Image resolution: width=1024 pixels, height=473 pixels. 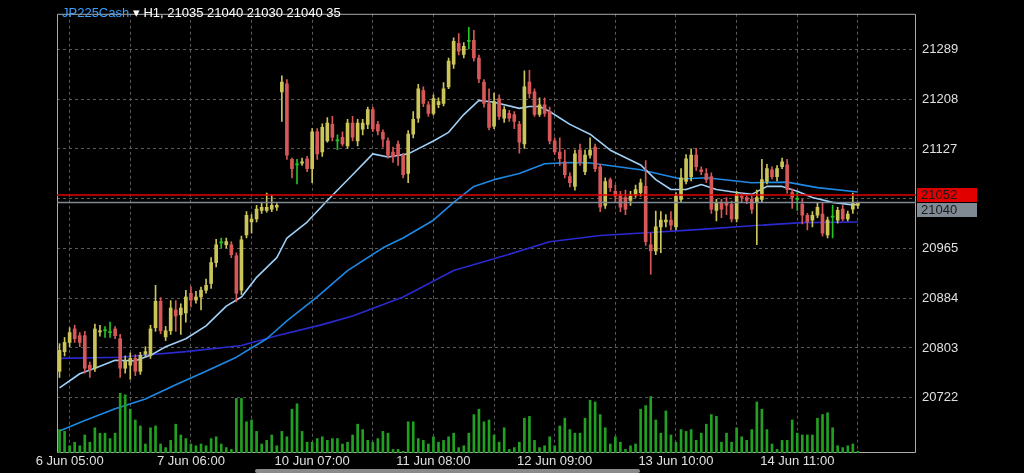 What do you see at coordinates (940, 248) in the screenshot?
I see `y-tick-label: 20965` at bounding box center [940, 248].